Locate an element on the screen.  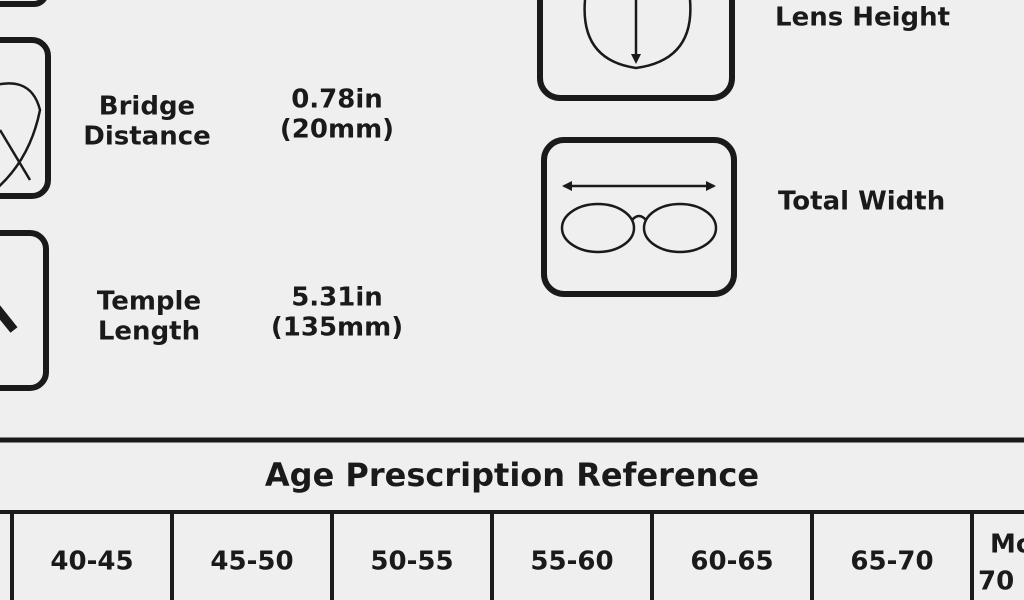
bridge-icon is located at coordinates (25, 118).